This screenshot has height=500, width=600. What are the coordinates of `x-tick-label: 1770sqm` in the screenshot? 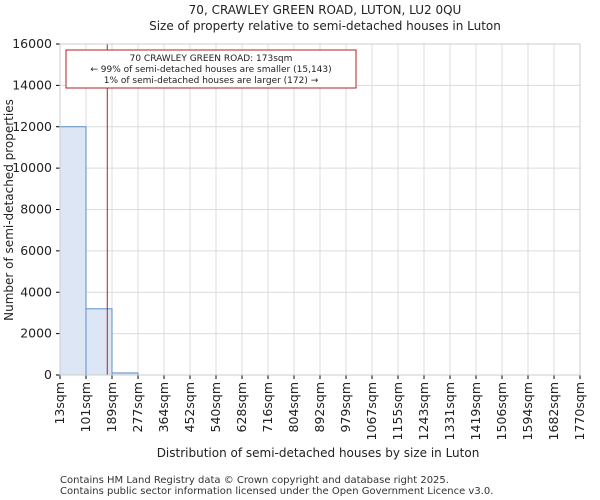 It's located at (579, 411).